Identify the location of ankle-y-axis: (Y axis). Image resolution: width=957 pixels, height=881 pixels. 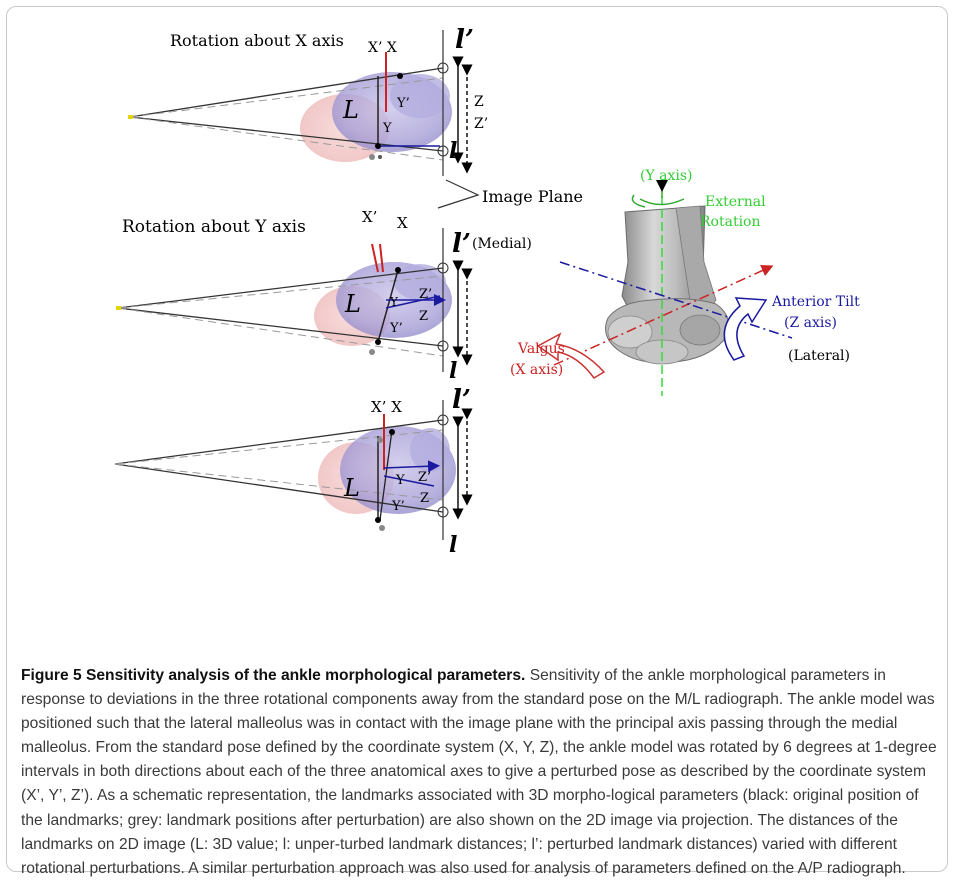
(666, 176).